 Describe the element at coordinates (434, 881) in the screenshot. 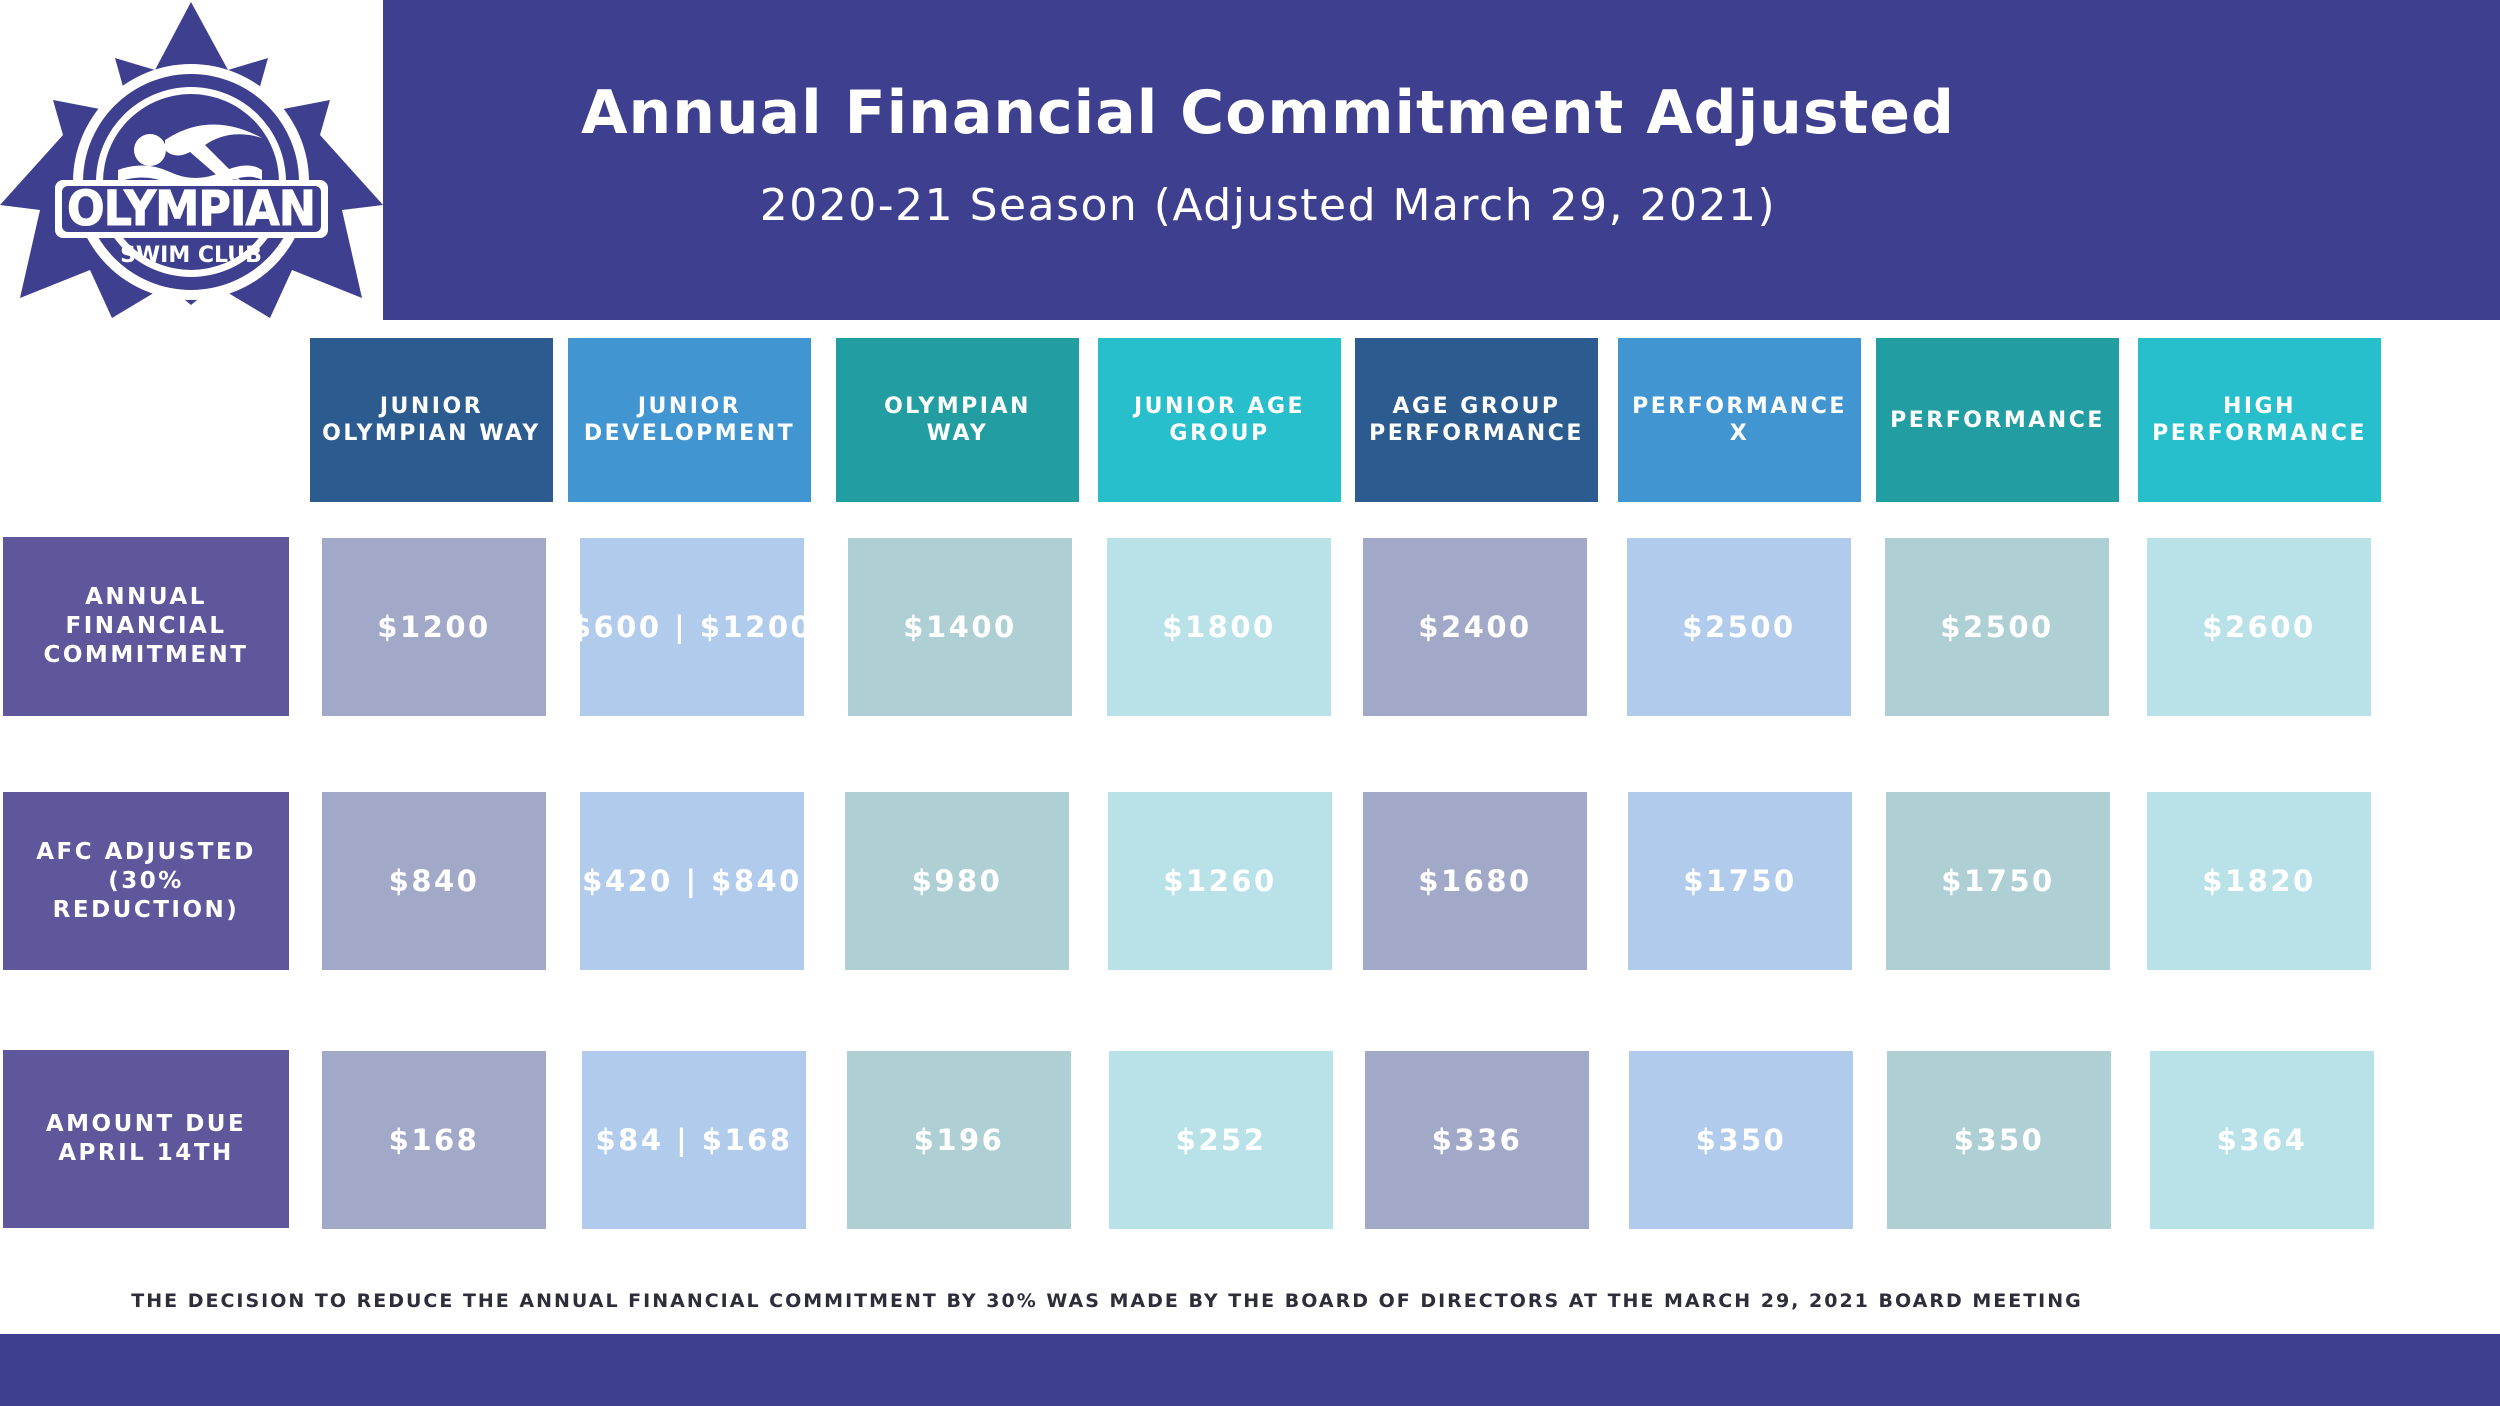

I see `value-cell: $840` at that location.